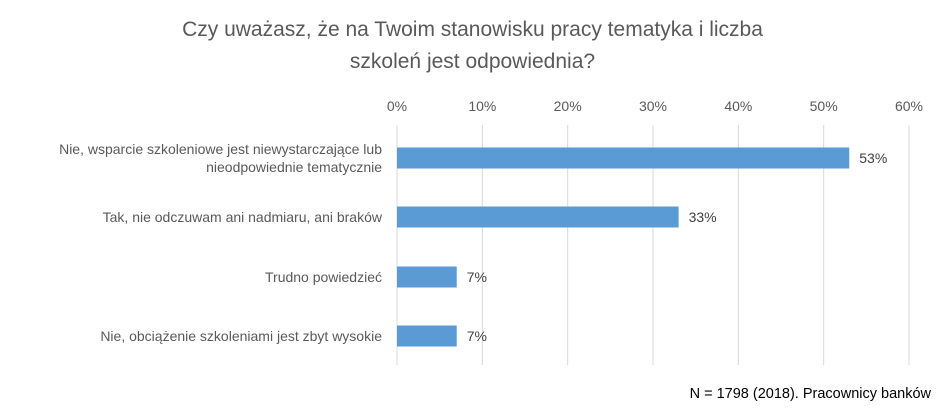 Image resolution: width=945 pixels, height=414 pixels. Describe the element at coordinates (397, 106) in the screenshot. I see `x-tick-label: 0%` at that location.